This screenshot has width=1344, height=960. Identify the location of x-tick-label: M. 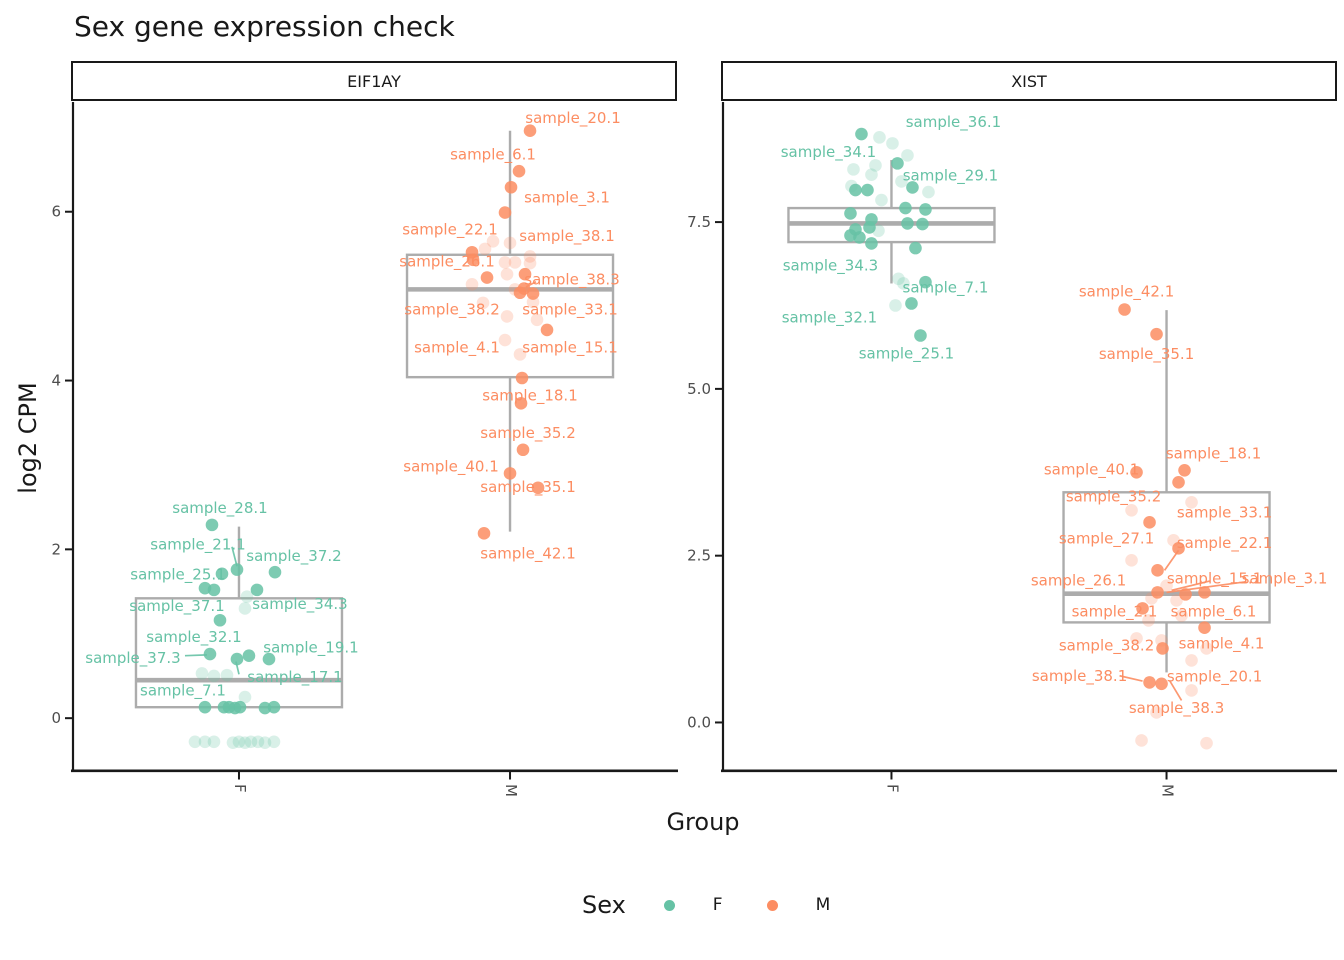
(511, 790).